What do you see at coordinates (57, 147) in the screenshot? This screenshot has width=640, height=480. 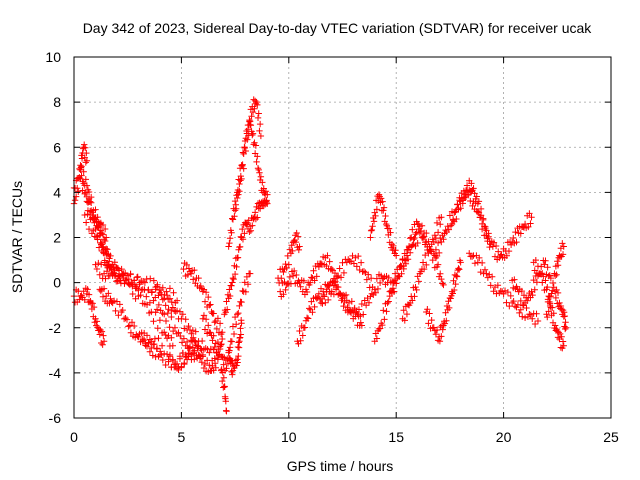 I see `y-tick-label: 6` at bounding box center [57, 147].